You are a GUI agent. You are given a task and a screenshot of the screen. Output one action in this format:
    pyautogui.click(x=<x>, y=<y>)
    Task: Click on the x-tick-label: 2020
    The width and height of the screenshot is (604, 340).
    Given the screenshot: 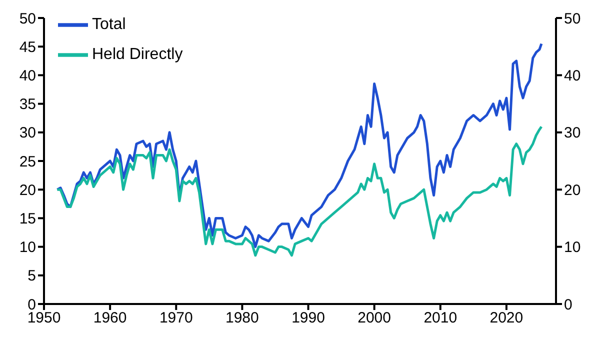 What is the action you would take?
    pyautogui.click(x=507, y=318)
    